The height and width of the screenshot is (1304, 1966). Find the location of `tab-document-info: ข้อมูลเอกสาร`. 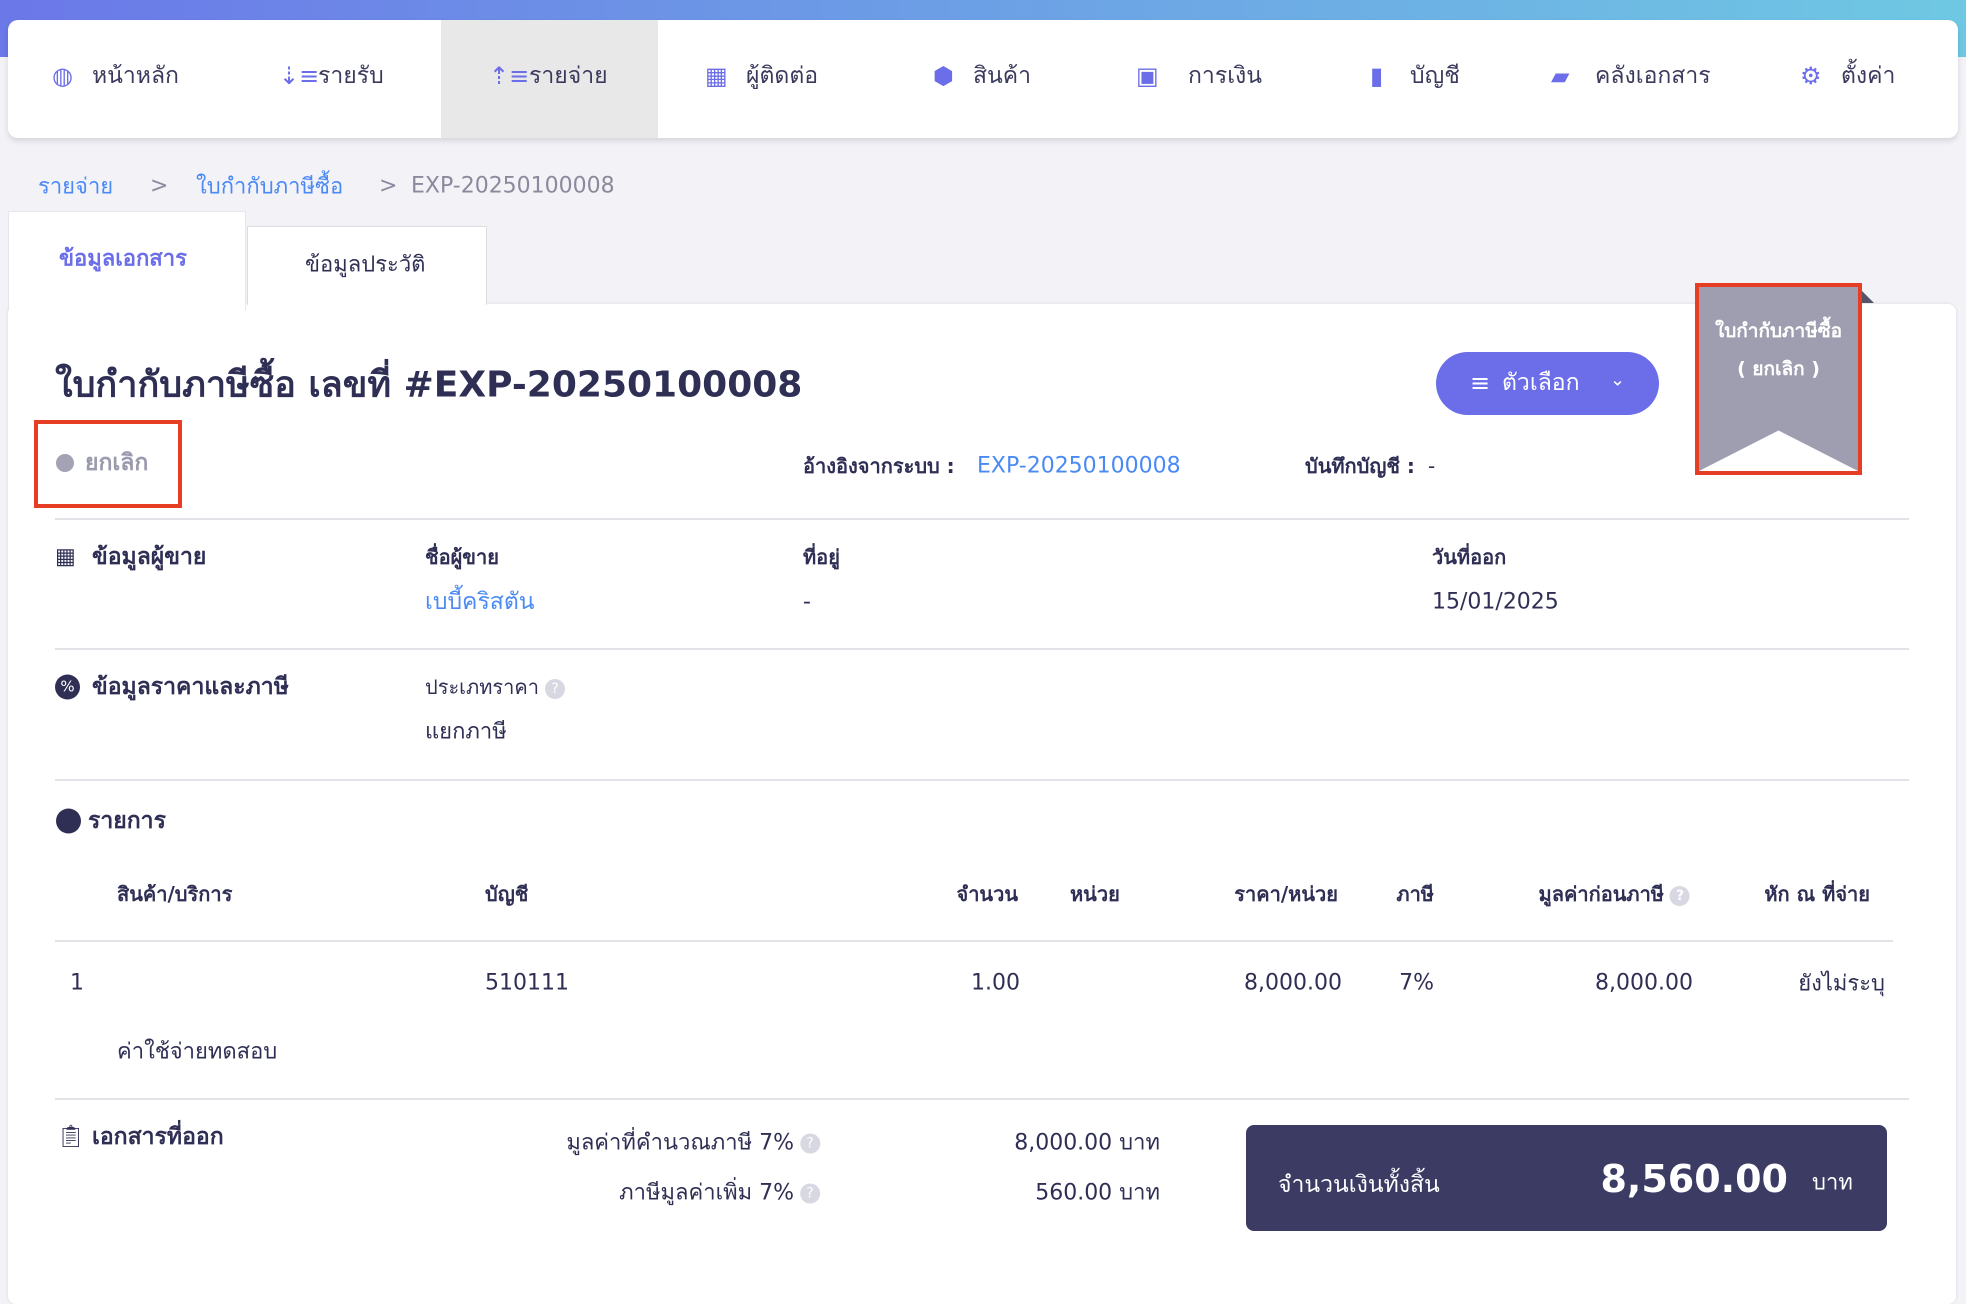

tab-document-info: ข้อมูลเอกสาร is located at coordinates (127, 261).